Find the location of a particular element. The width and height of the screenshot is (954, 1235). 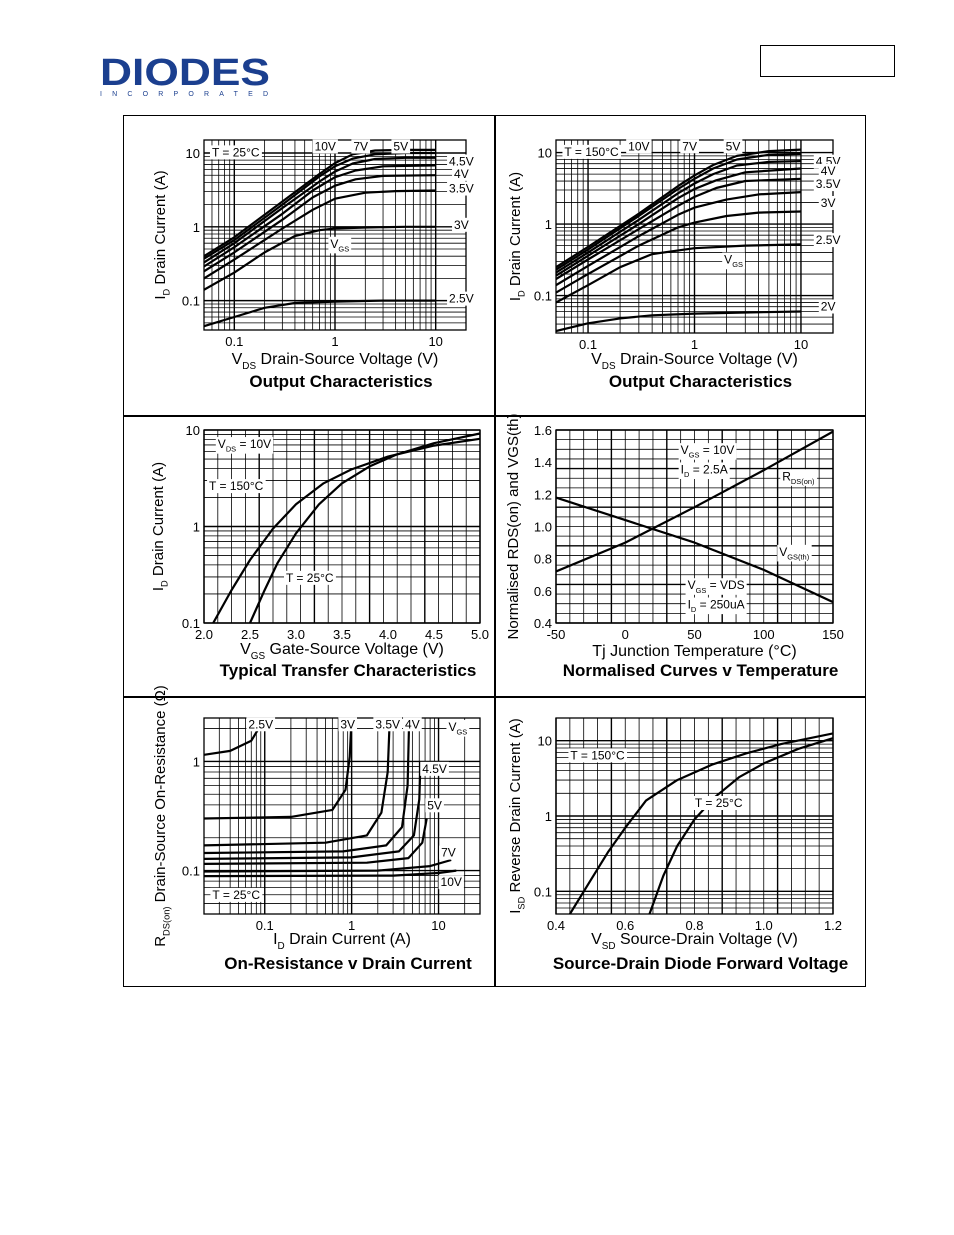

x-tick-label: 5.0 is located at coordinates (480, 634).